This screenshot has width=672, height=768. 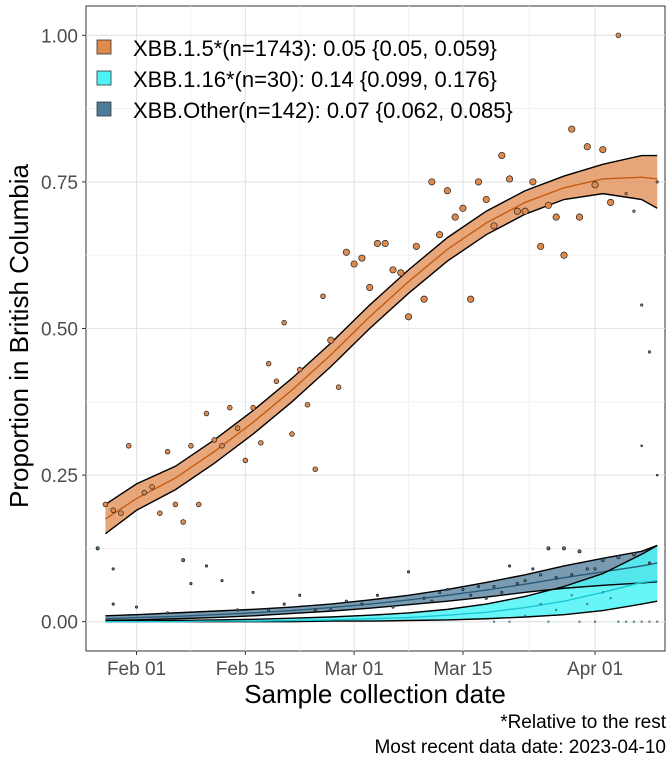 What do you see at coordinates (19, 336) in the screenshot?
I see `y-axis-label: Proportion in British Columbia` at bounding box center [19, 336].